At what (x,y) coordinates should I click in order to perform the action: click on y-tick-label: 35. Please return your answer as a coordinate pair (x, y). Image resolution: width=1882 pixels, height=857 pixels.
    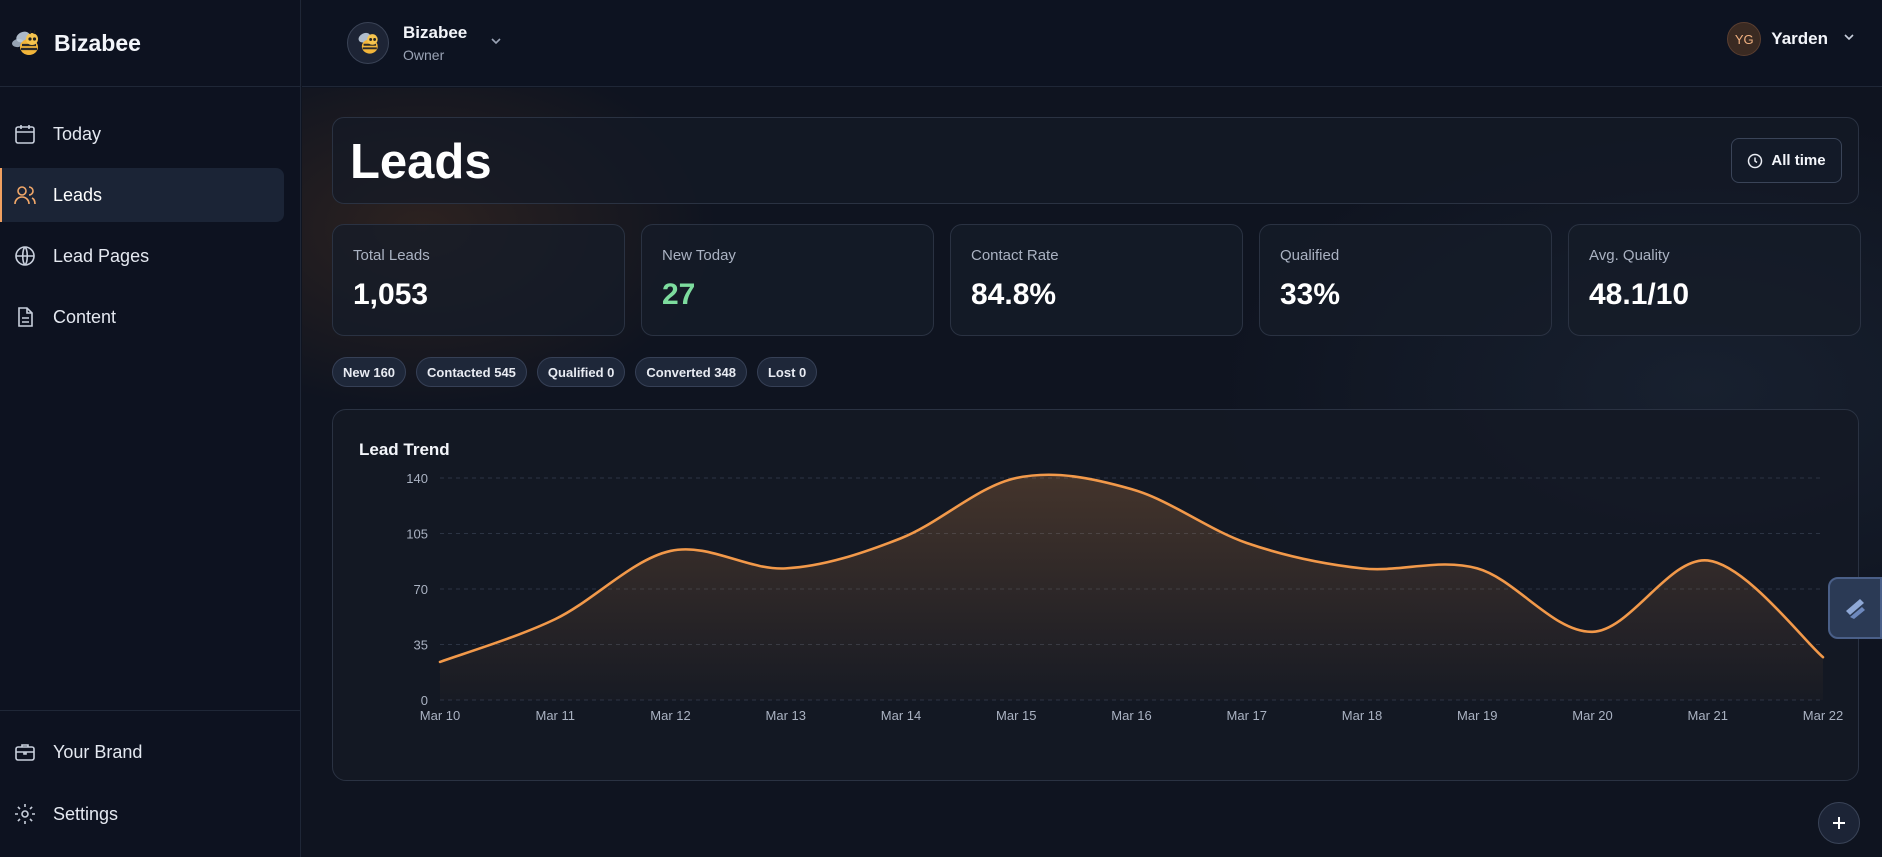
    Looking at the image, I should click on (421, 645).